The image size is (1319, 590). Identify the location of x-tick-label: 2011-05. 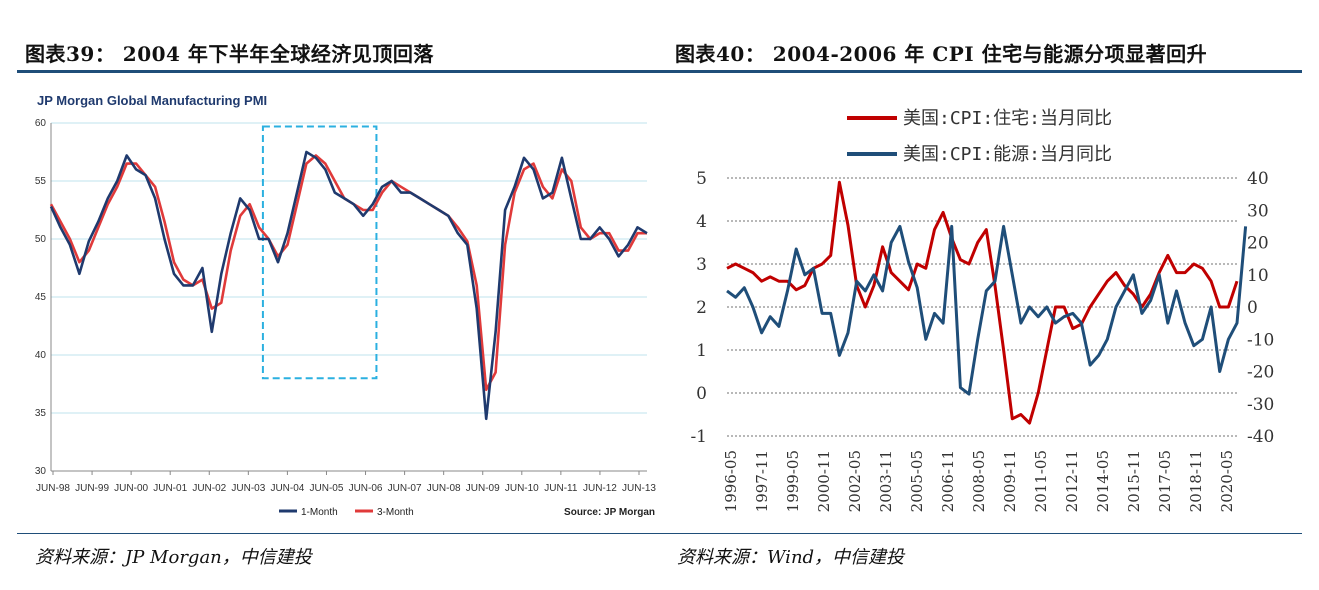
(1041, 481).